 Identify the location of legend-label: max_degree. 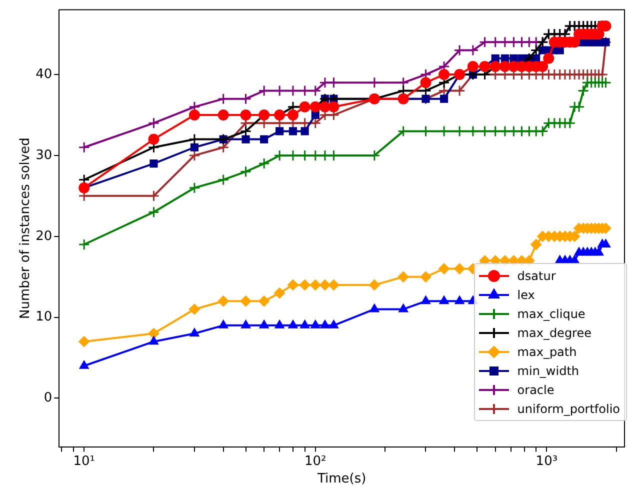
(554, 333).